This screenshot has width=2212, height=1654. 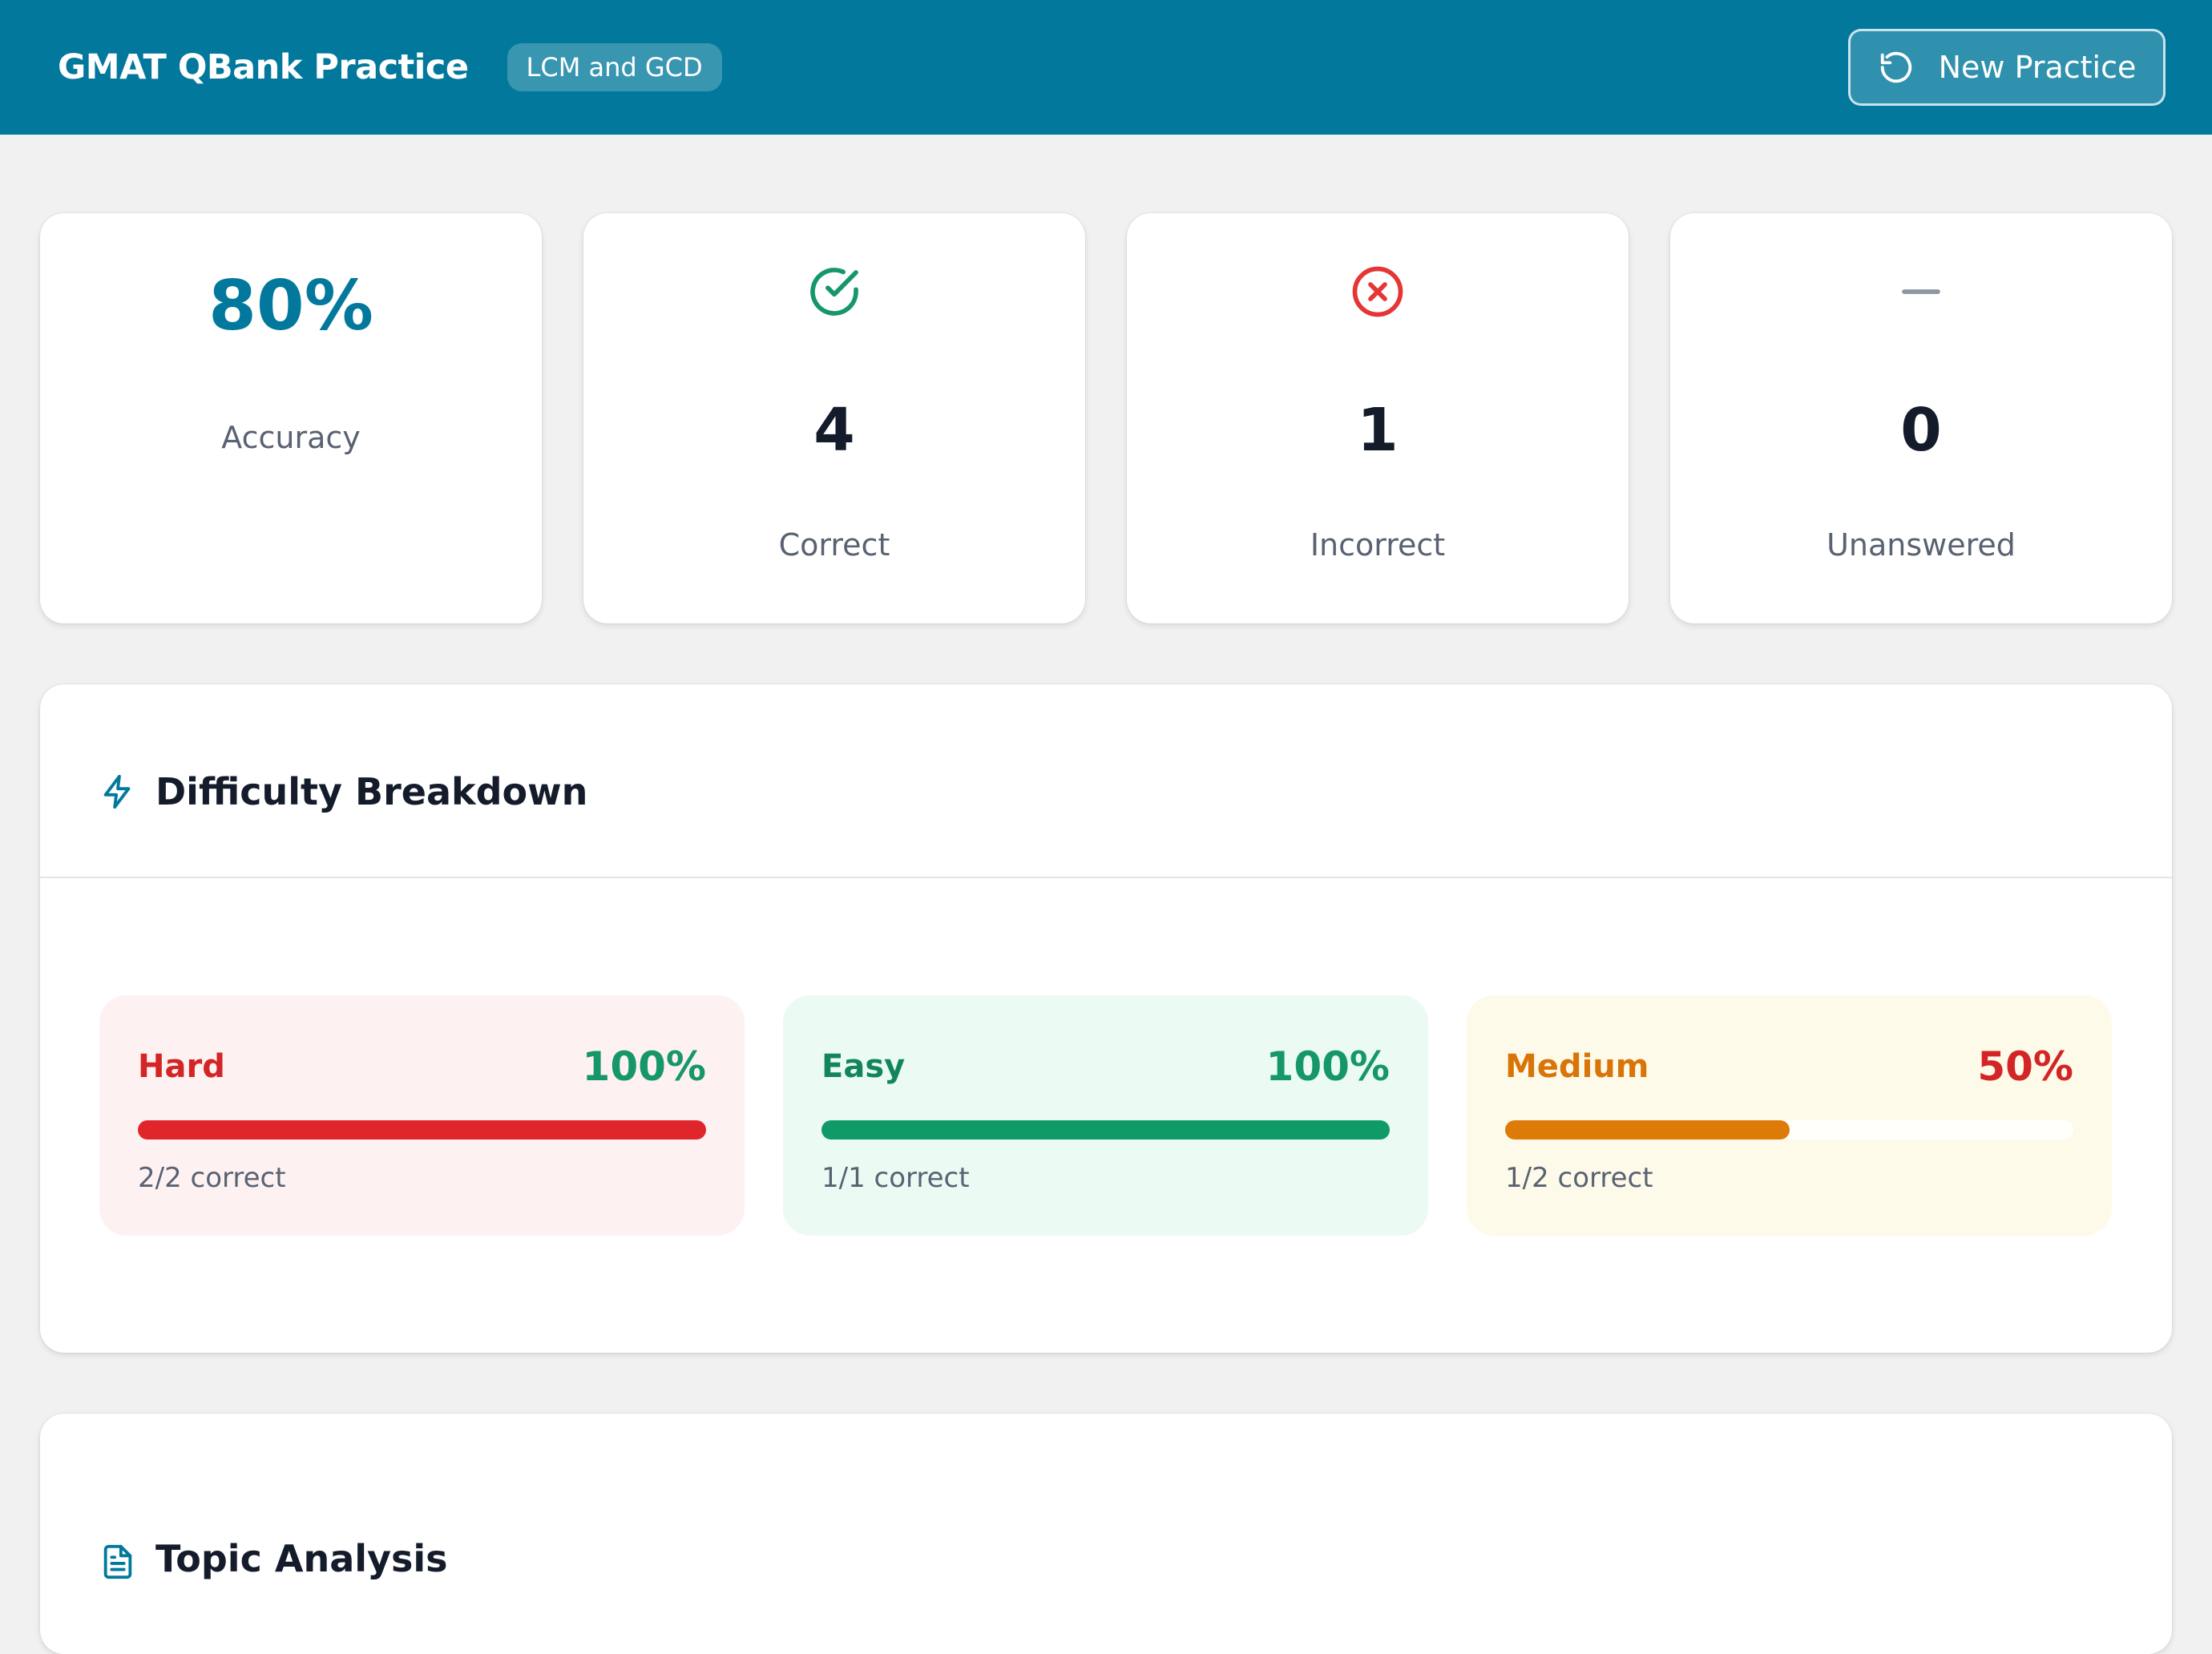 What do you see at coordinates (263, 67) in the screenshot?
I see `app-title: GMAT QBank Practice` at bounding box center [263, 67].